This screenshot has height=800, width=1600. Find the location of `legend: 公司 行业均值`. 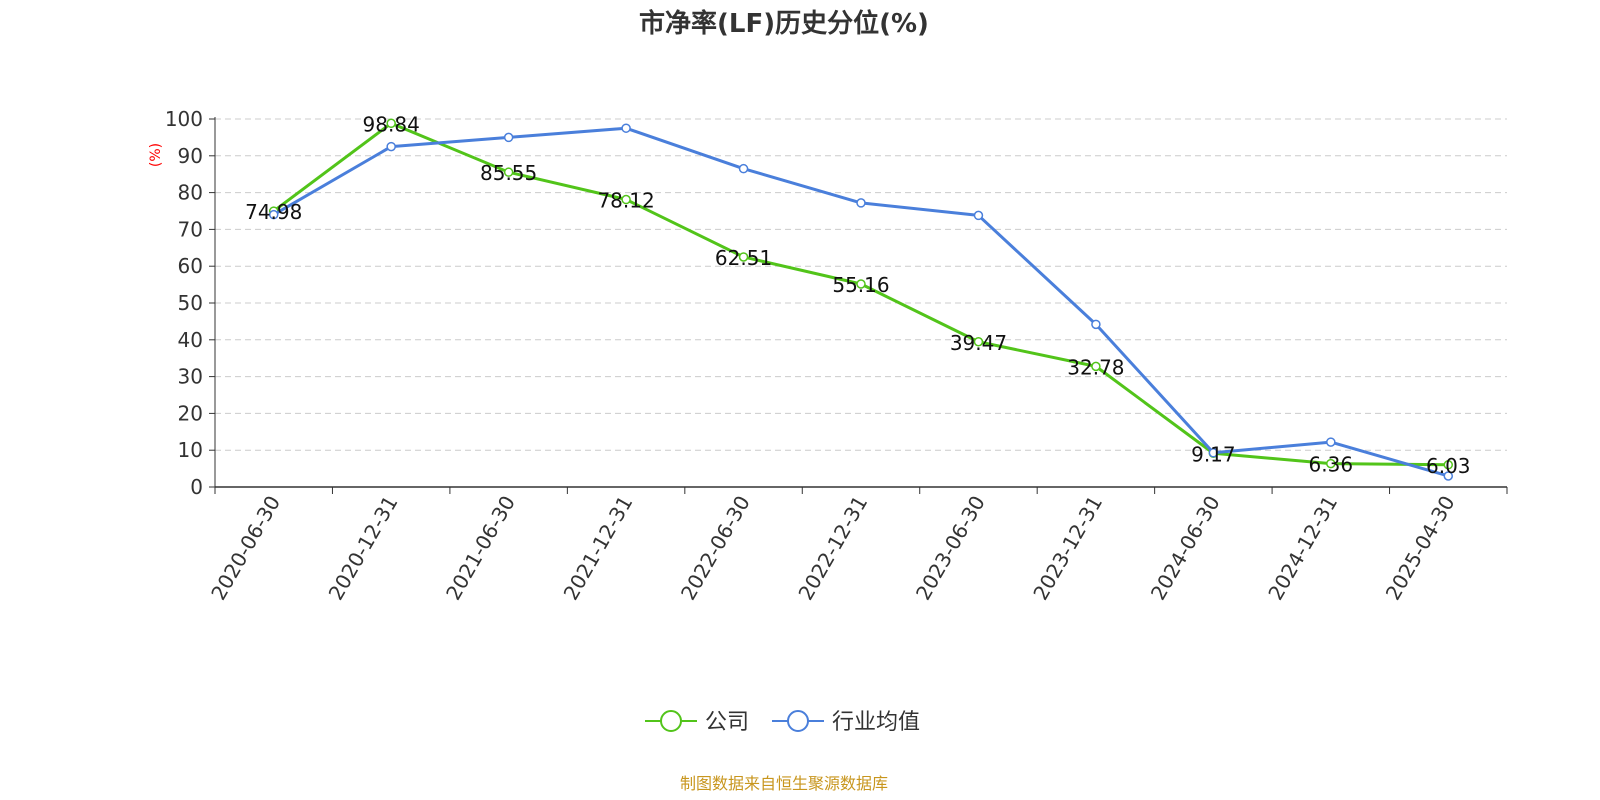

legend: 公司 行业均值 is located at coordinates (782, 722).